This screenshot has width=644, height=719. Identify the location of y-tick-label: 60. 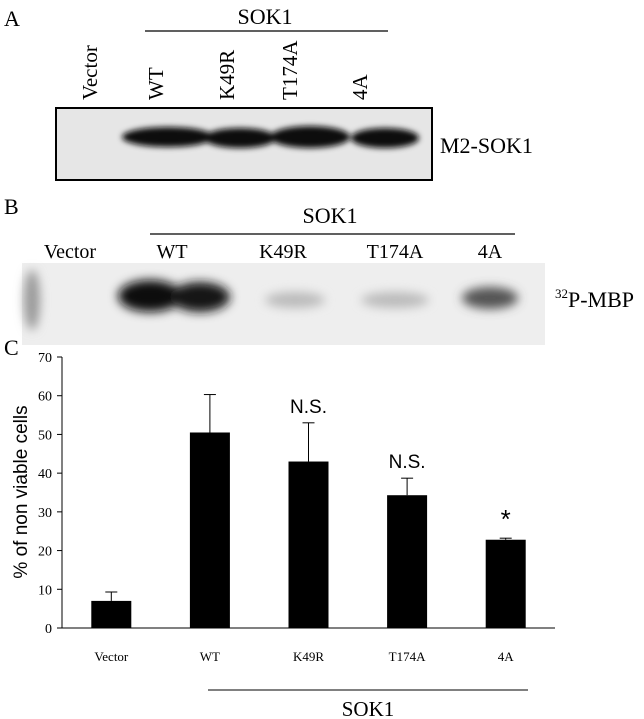
(45, 397).